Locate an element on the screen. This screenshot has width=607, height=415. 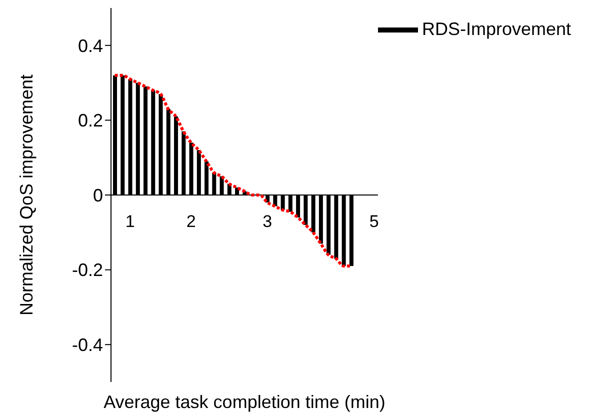
y-tick-label: -0.4 is located at coordinates (87, 344).